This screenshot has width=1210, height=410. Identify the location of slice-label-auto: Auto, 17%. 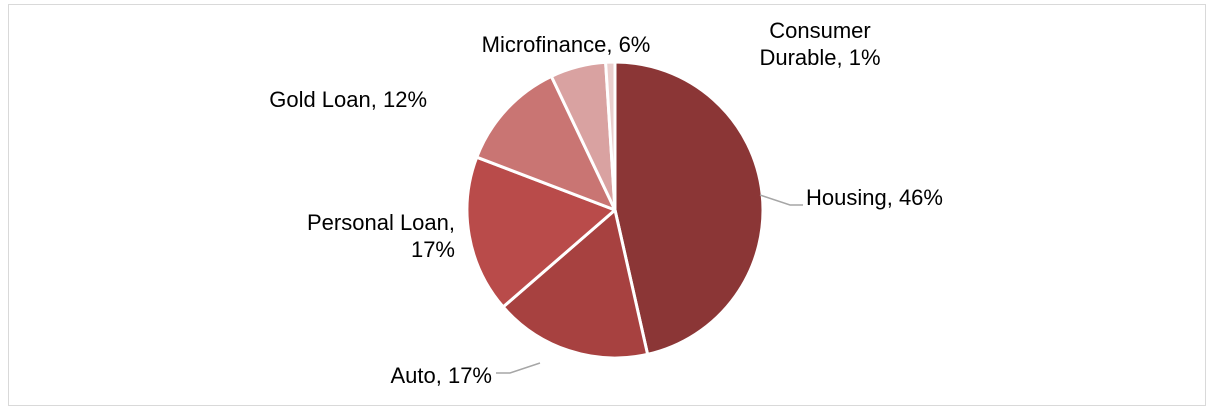
(441, 375).